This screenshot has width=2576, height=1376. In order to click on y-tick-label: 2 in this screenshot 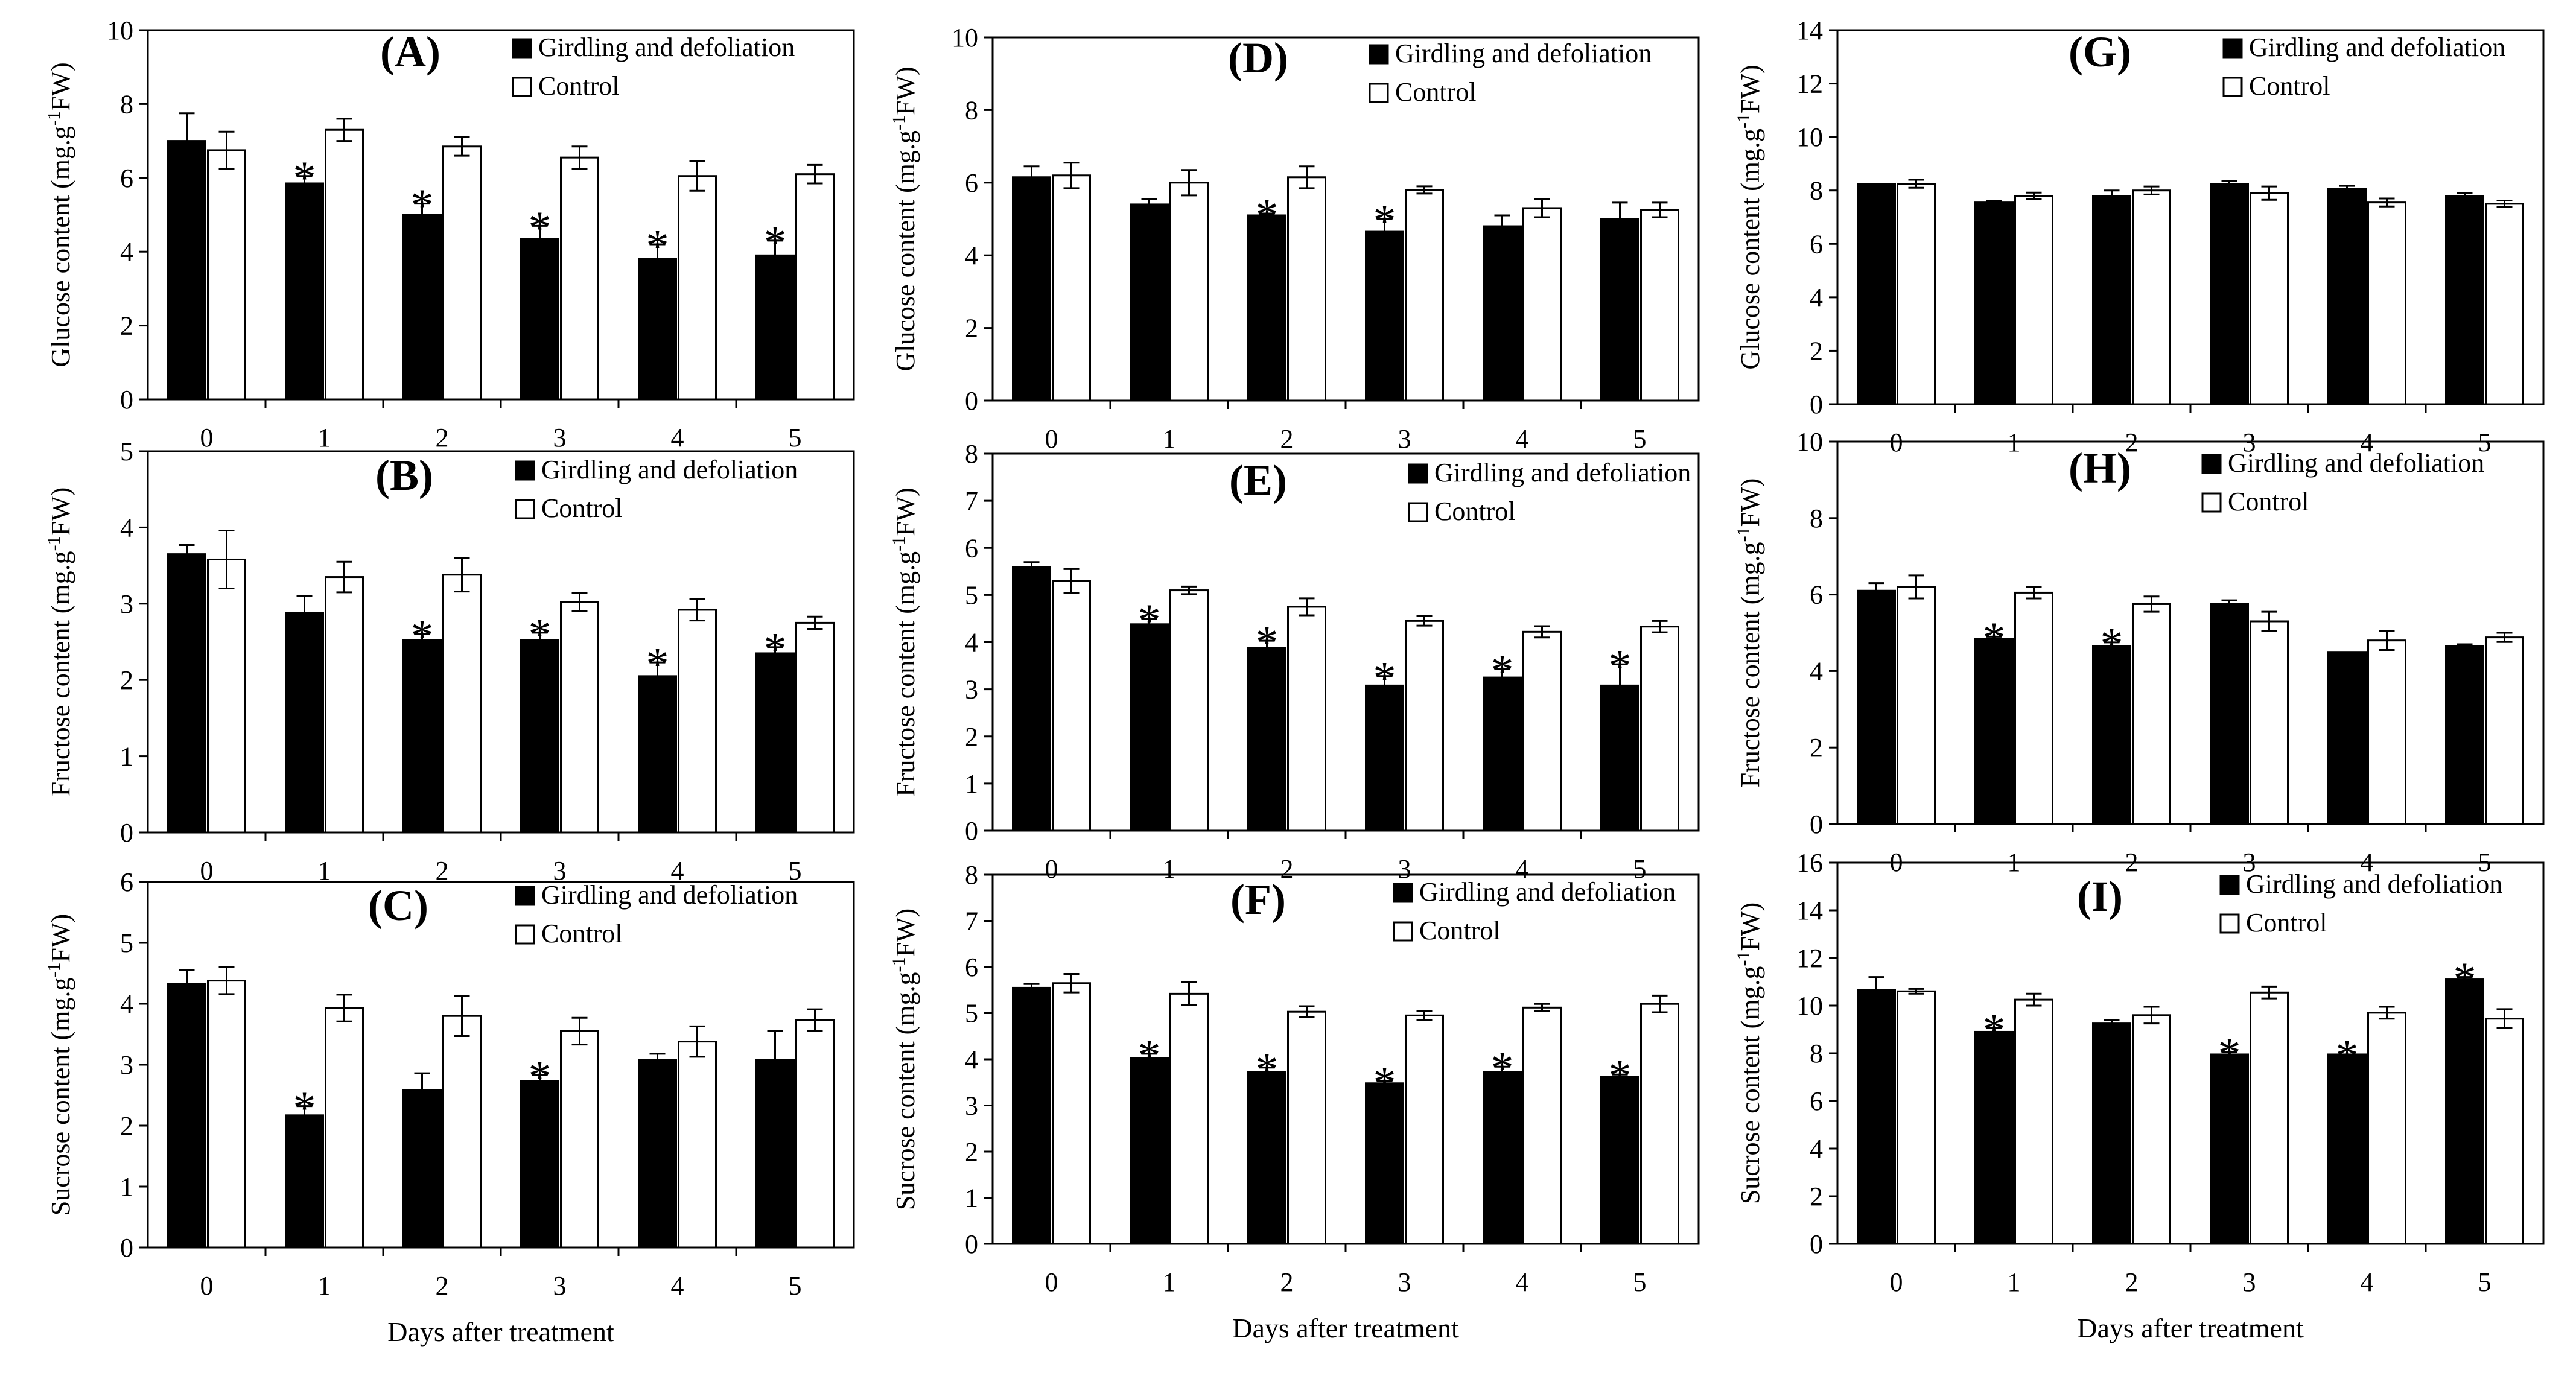, I will do `click(127, 1126)`.